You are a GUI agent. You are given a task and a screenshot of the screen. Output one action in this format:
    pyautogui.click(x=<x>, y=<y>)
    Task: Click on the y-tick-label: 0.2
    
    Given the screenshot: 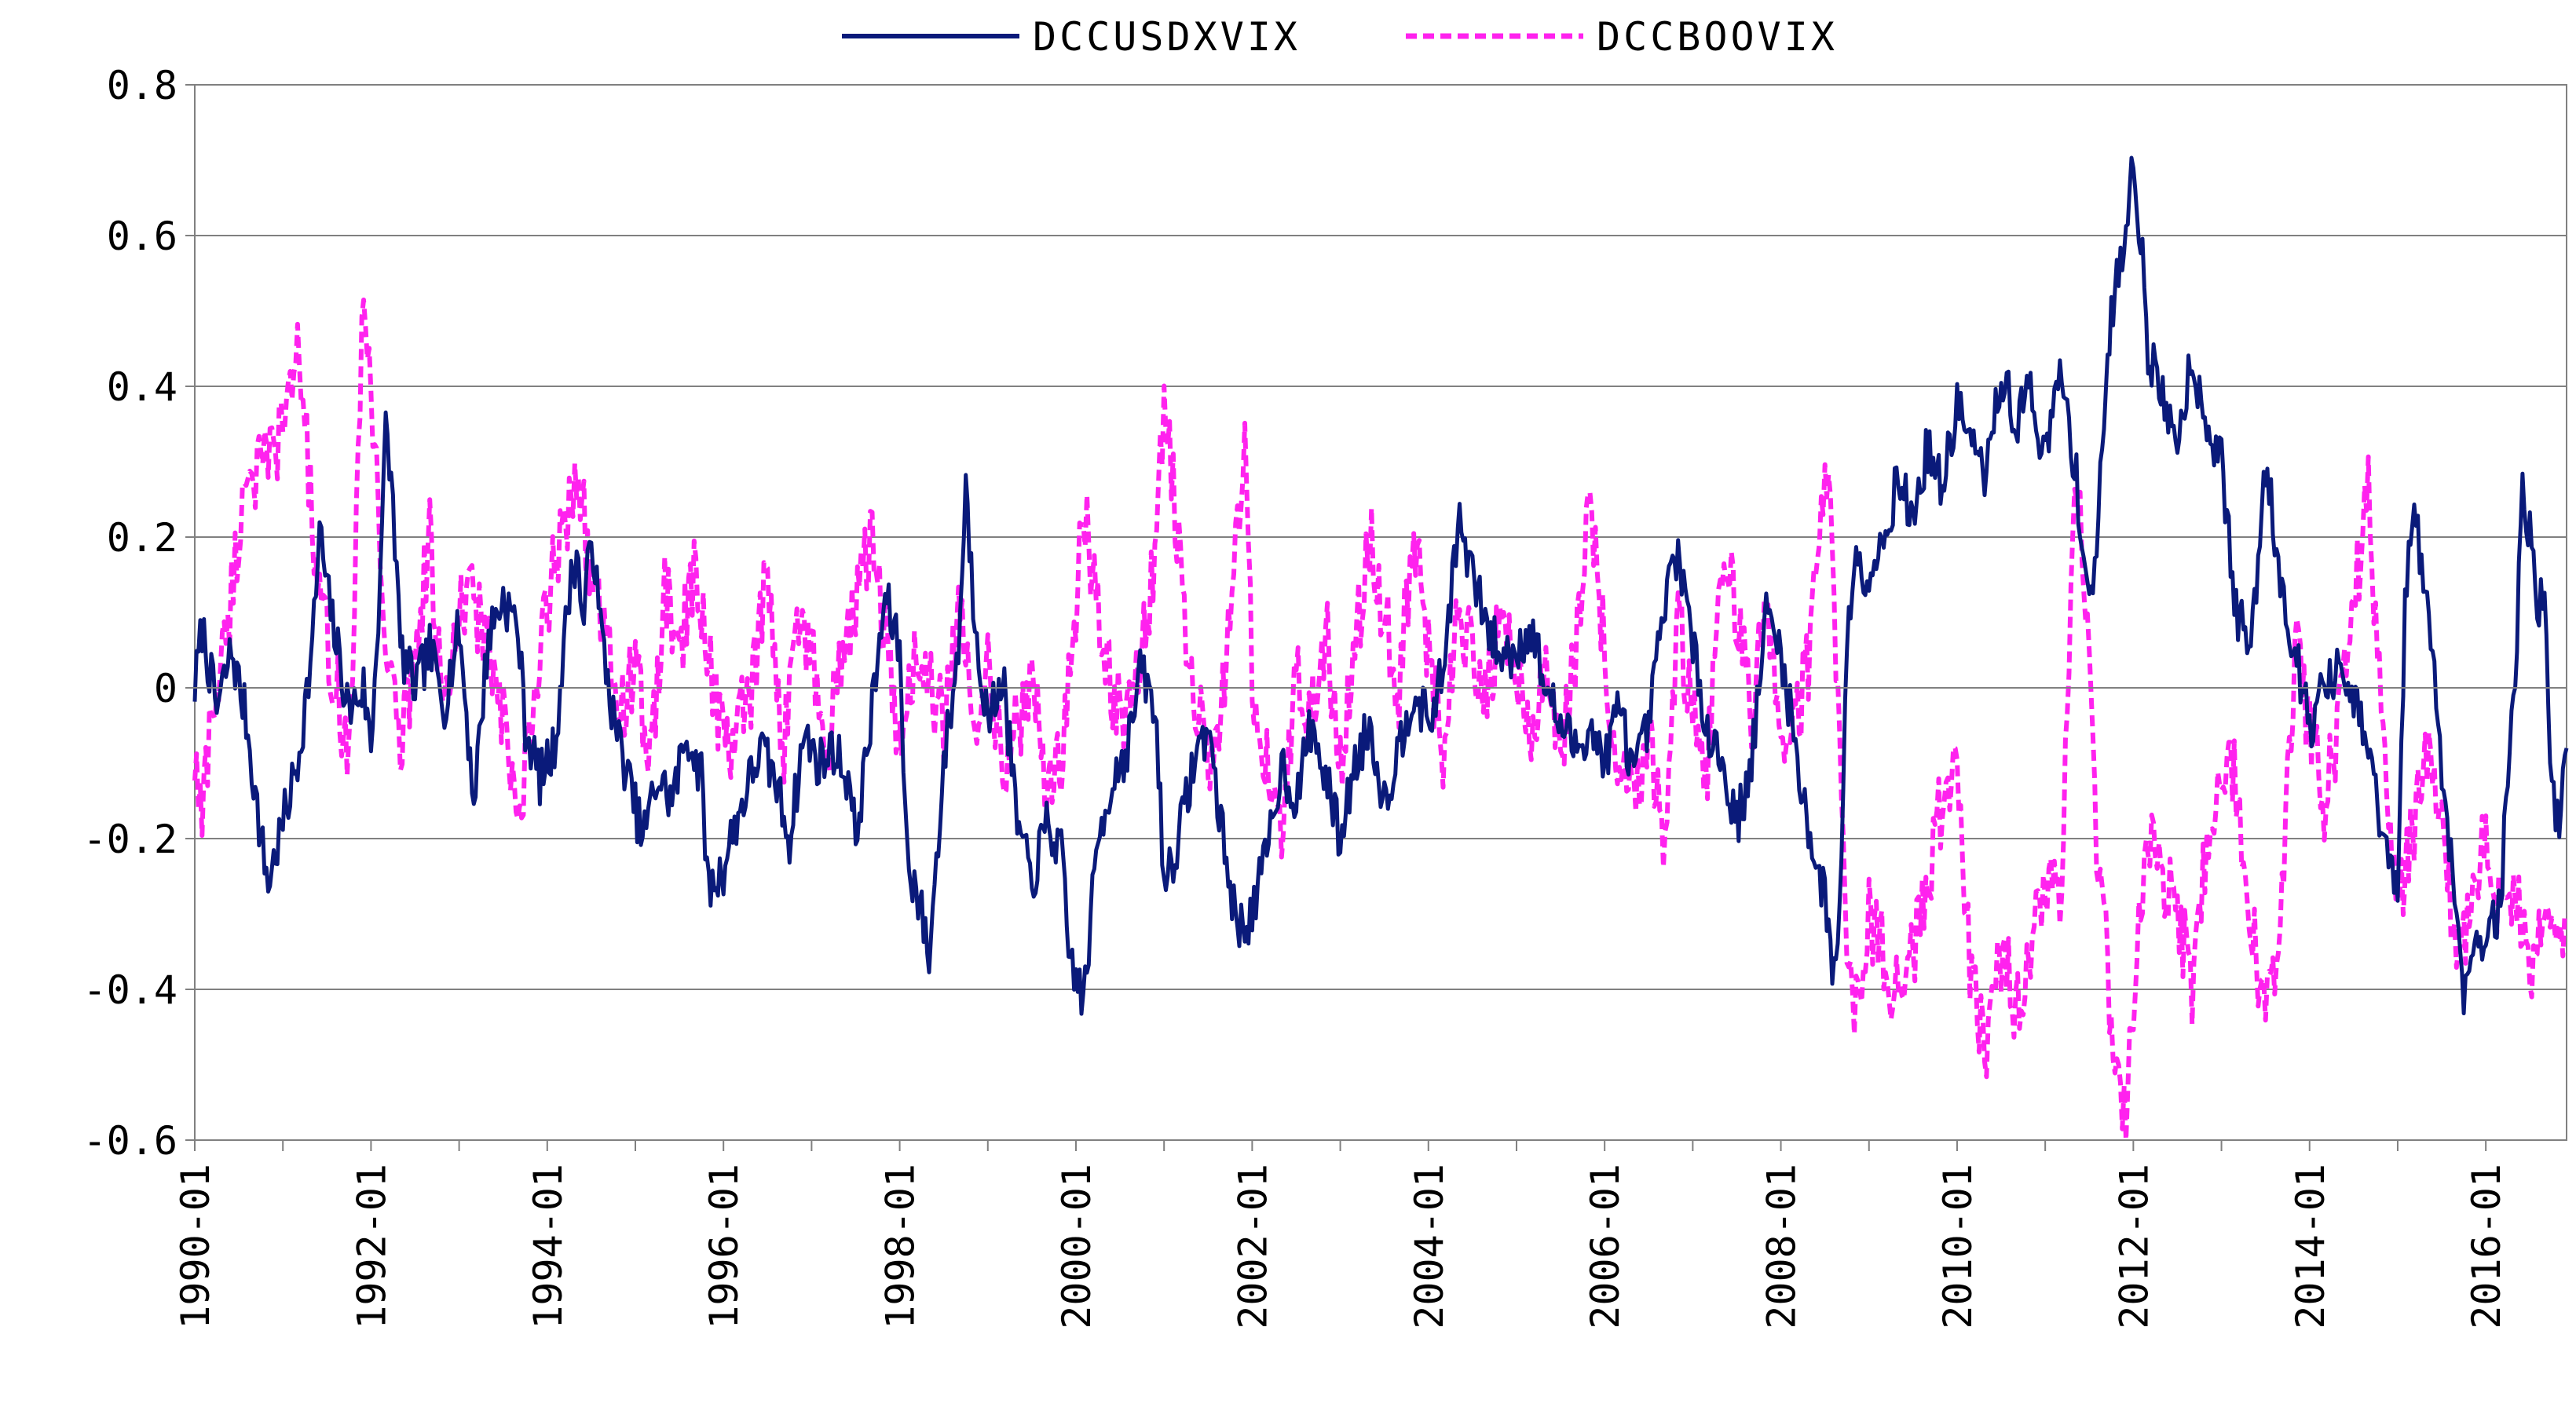 What is the action you would take?
    pyautogui.click(x=142, y=538)
    